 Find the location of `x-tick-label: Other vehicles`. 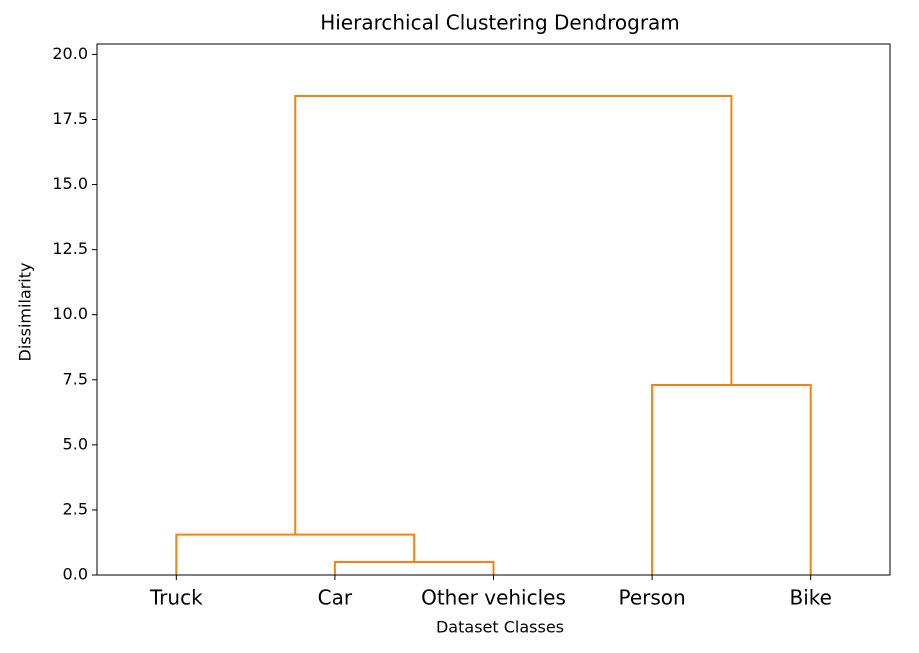

x-tick-label: Other vehicles is located at coordinates (493, 598).